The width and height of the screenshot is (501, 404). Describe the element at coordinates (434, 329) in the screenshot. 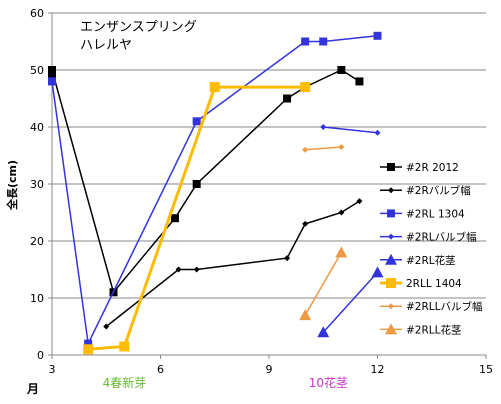

I see `legend-label: #2RLL花茎` at that location.